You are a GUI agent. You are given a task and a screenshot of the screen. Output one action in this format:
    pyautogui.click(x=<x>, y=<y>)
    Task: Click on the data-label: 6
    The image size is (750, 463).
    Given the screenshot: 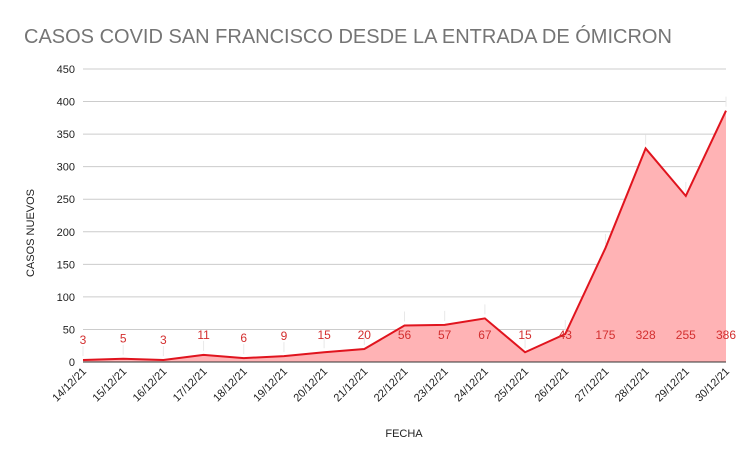 What is the action you would take?
    pyautogui.click(x=243, y=338)
    